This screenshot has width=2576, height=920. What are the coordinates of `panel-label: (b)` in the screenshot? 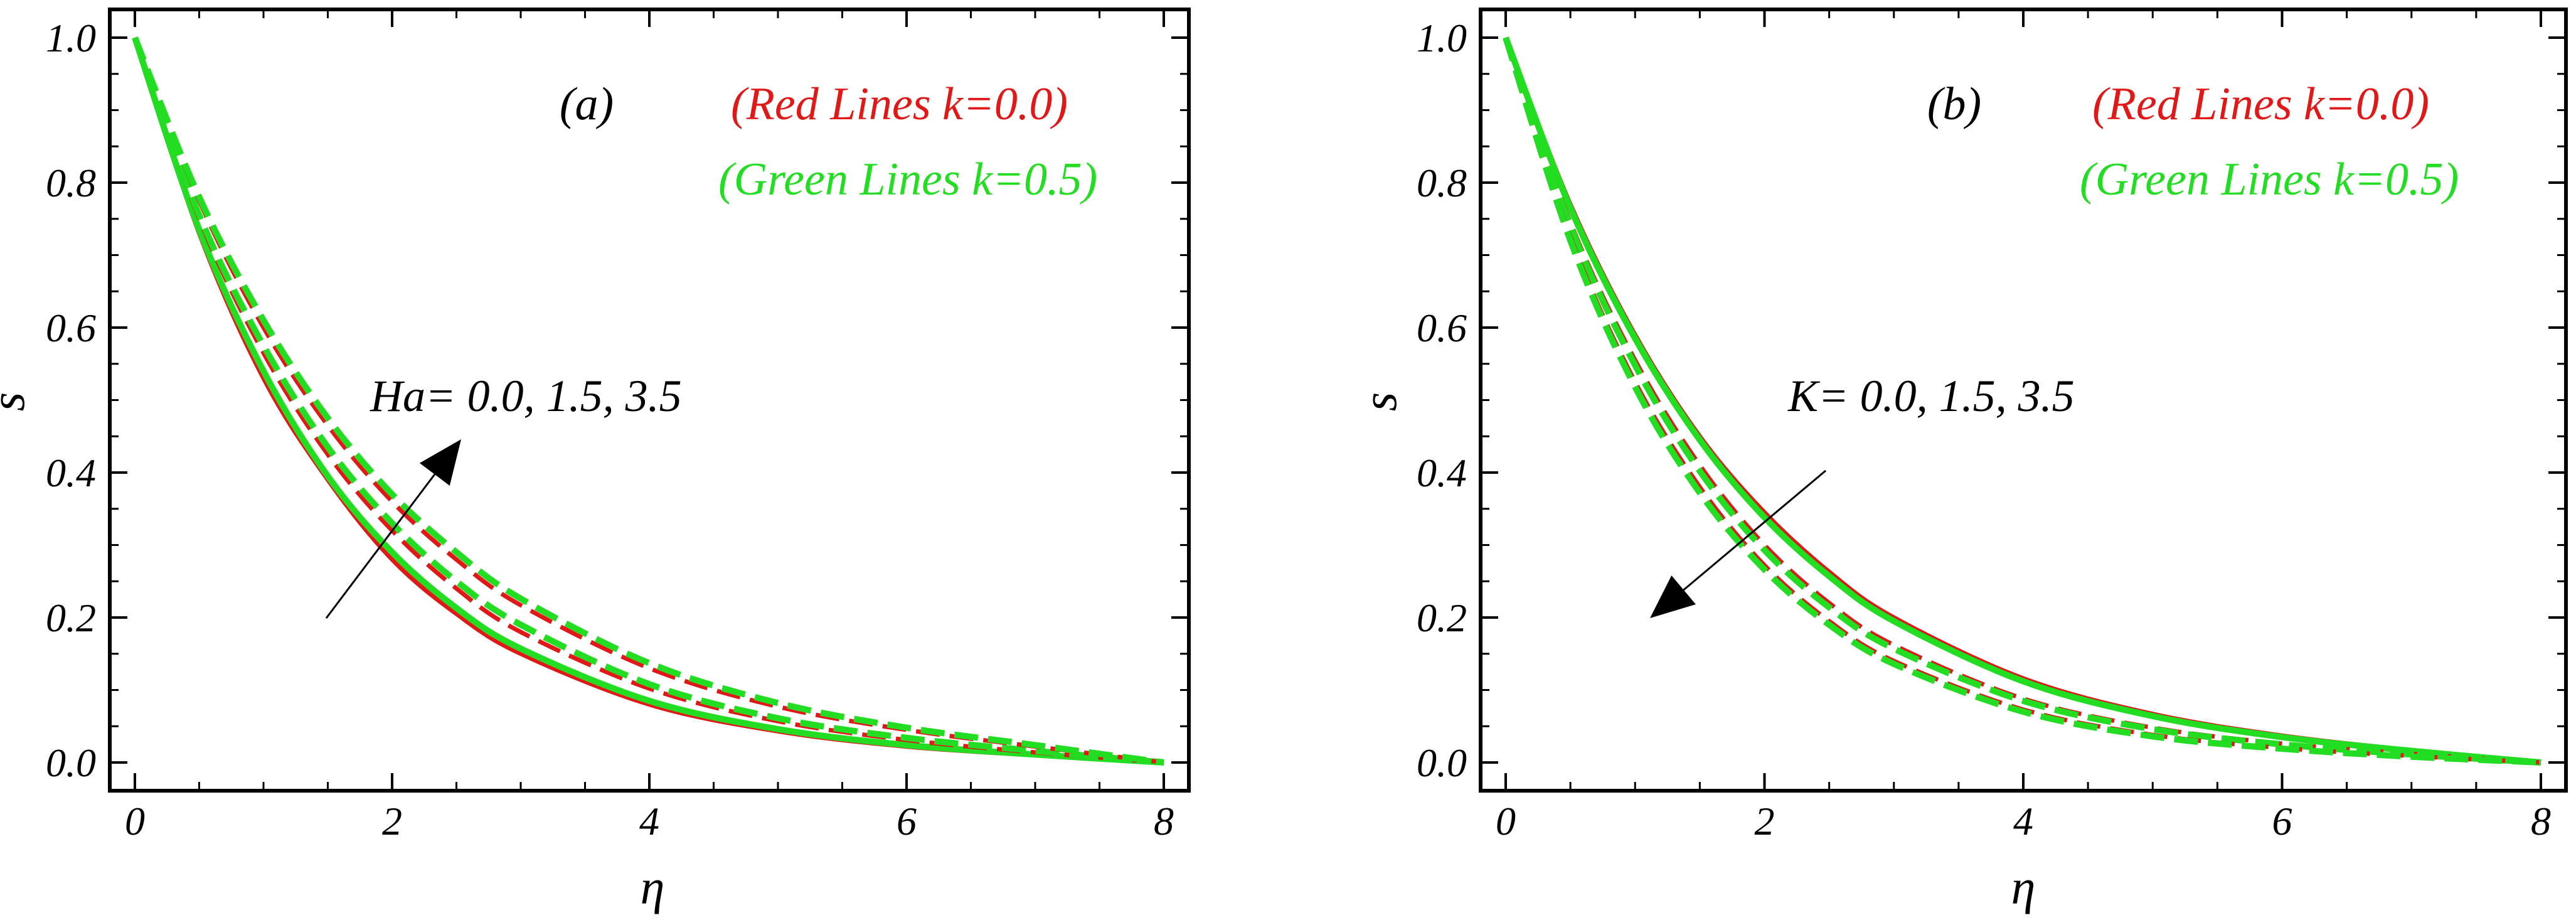 It's located at (1954, 104).